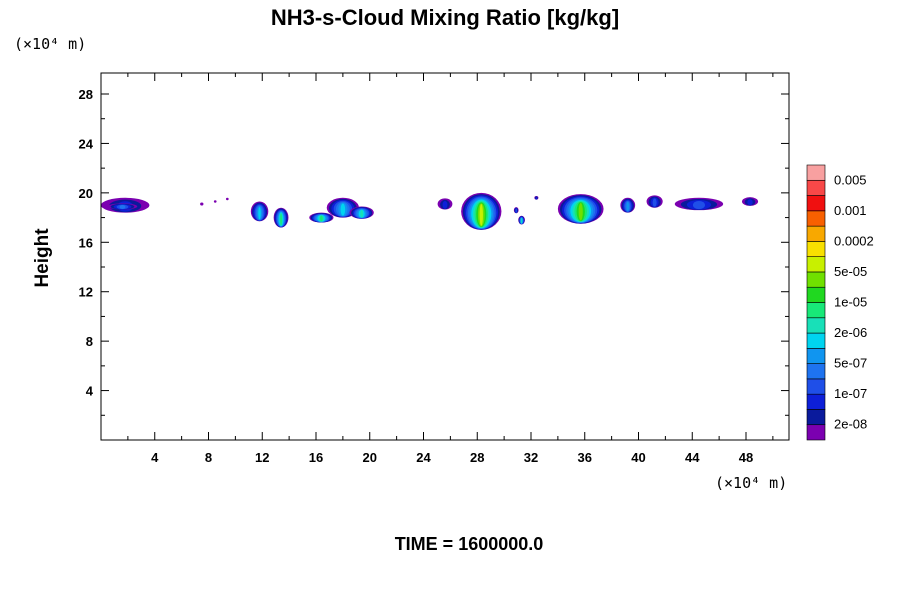 This screenshot has height=600, width=900. Describe the element at coordinates (850, 332) in the screenshot. I see `colorbar-label: 2e-06` at that location.